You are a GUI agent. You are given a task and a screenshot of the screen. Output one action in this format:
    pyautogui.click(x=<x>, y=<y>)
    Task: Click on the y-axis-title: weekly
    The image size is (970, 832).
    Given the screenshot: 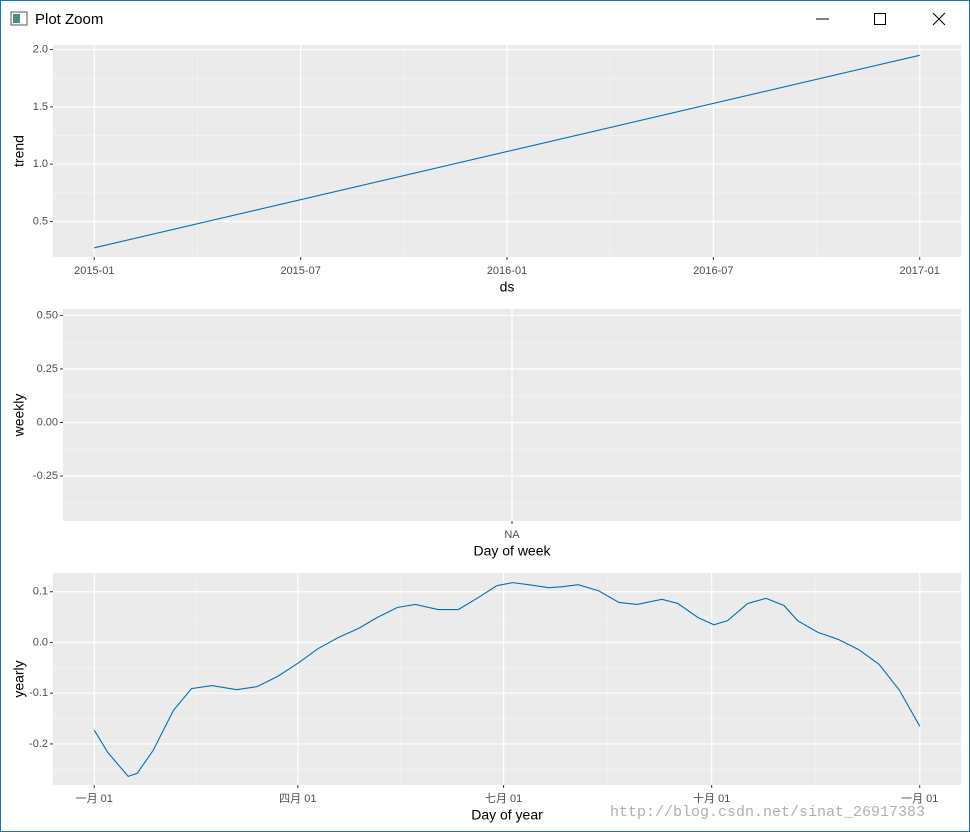 What is the action you would take?
    pyautogui.click(x=19, y=416)
    